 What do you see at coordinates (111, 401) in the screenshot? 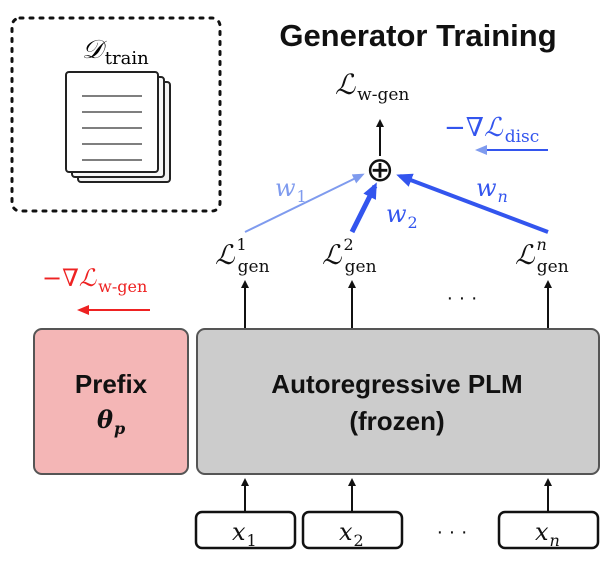
I see `prefix-box` at bounding box center [111, 401].